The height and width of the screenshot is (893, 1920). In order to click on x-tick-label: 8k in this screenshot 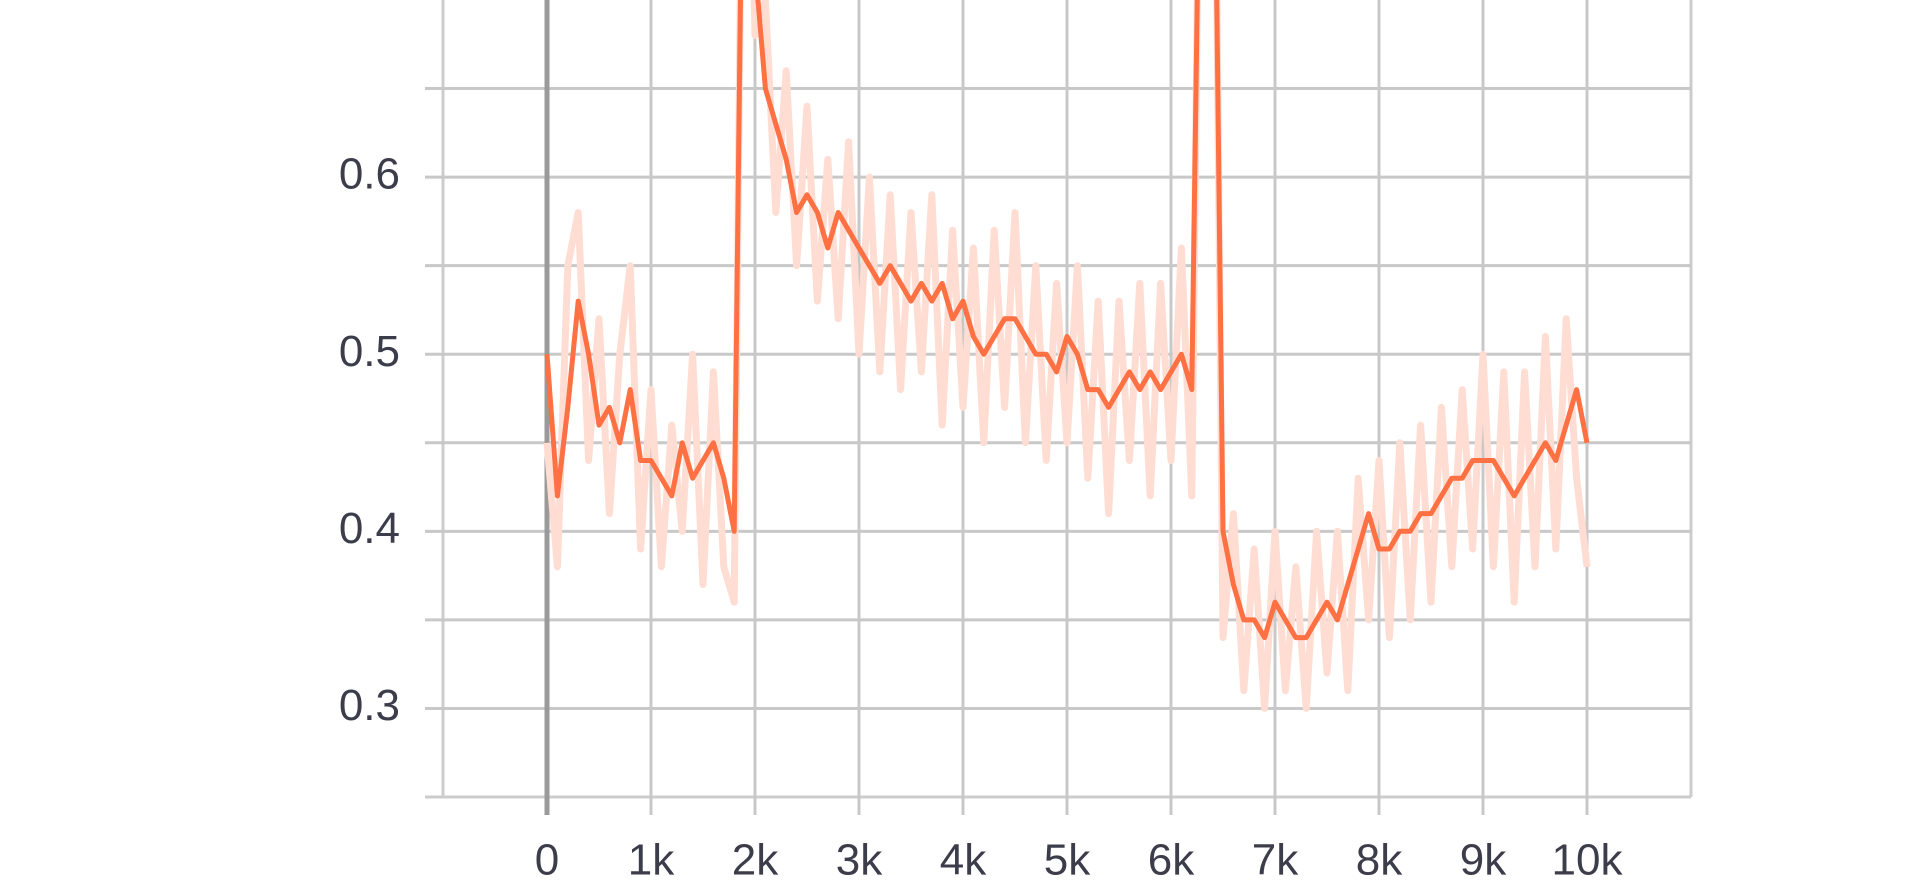, I will do `click(1379, 860)`.